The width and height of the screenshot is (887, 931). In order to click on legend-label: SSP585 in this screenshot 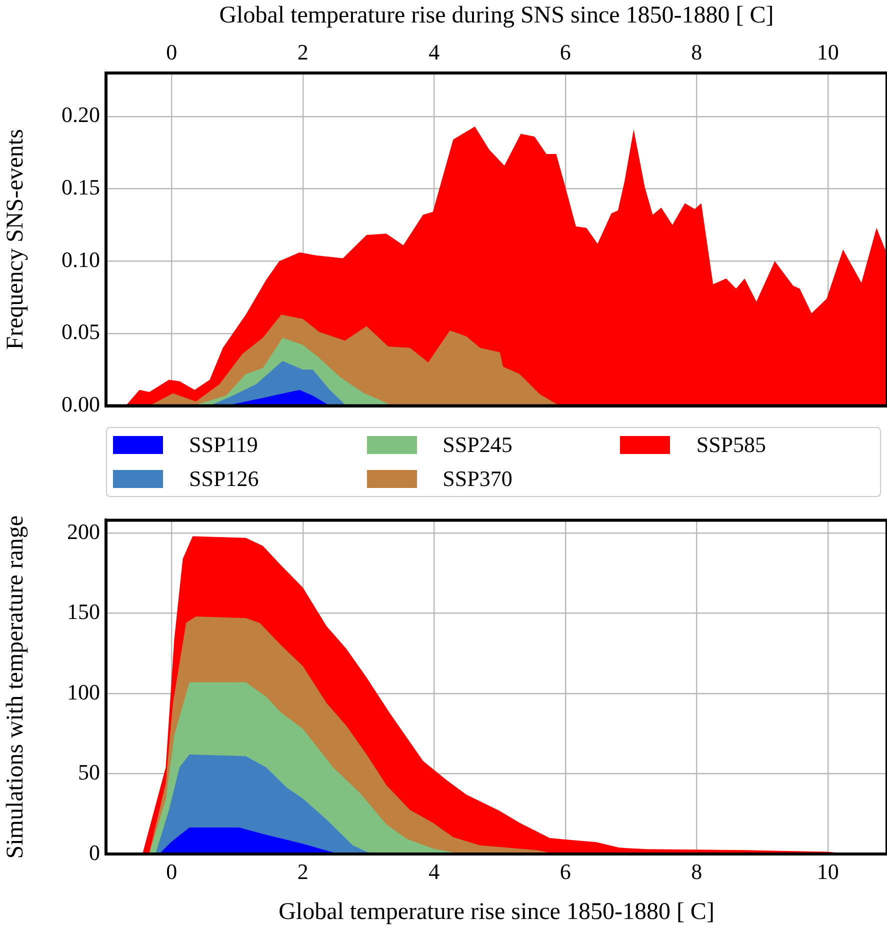, I will do `click(731, 445)`.